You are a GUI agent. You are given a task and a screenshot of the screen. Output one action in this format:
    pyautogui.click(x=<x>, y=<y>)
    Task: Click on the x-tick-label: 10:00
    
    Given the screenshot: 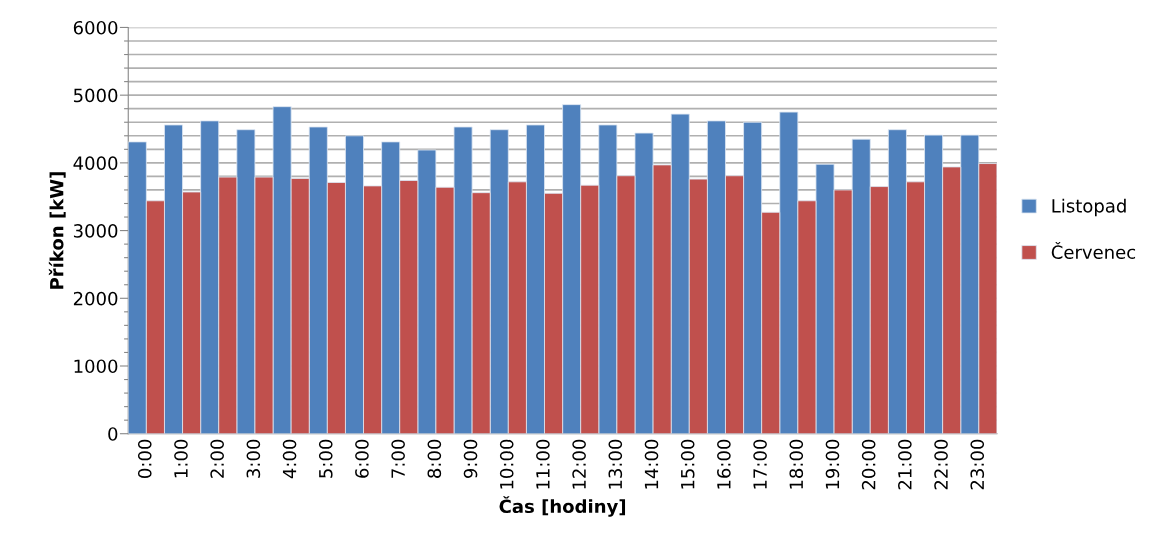 What is the action you would take?
    pyautogui.click(x=506, y=464)
    